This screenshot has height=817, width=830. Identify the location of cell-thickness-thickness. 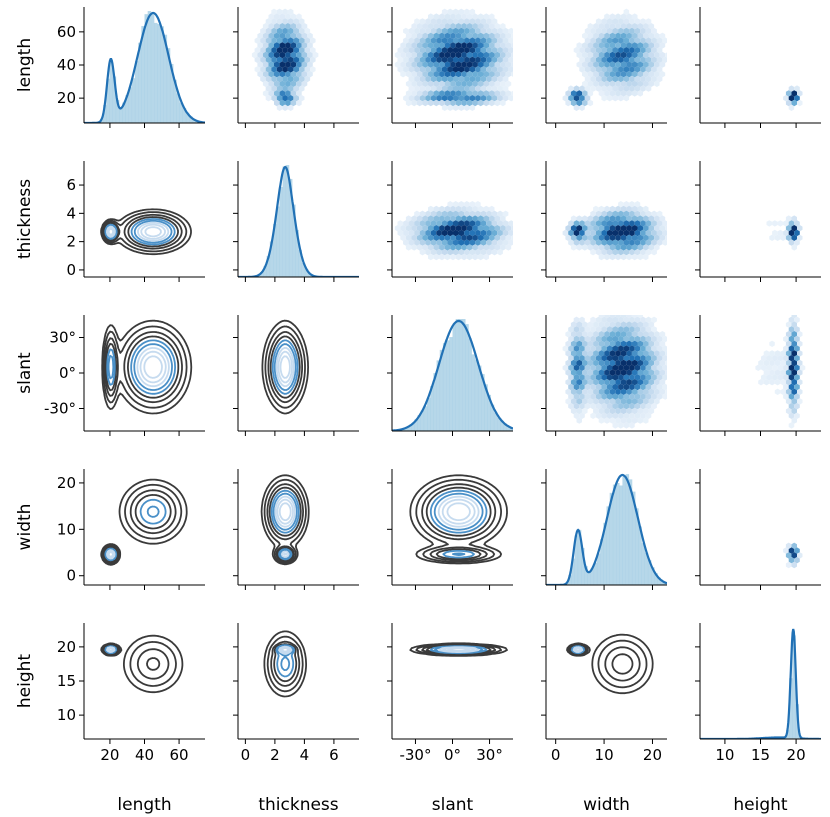
(296, 221).